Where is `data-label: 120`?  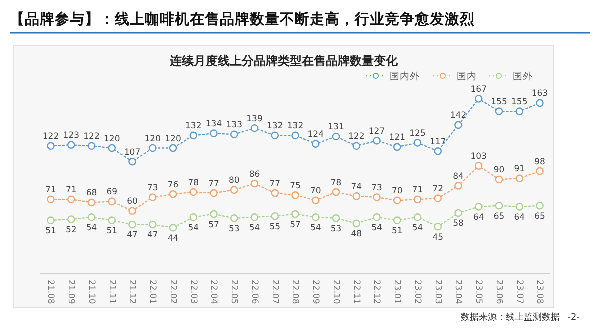 data-label: 120 is located at coordinates (152, 139).